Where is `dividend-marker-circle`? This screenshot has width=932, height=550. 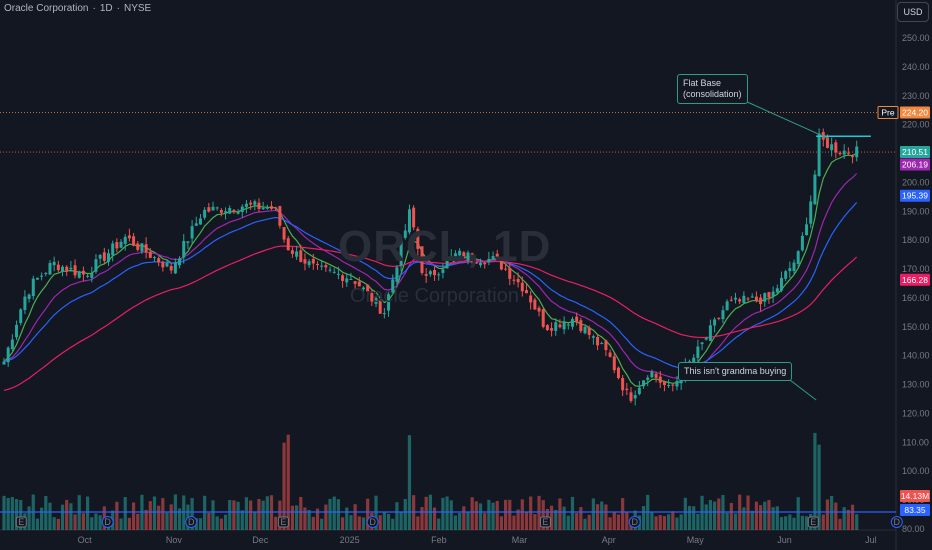 dividend-marker-circle is located at coordinates (191, 522).